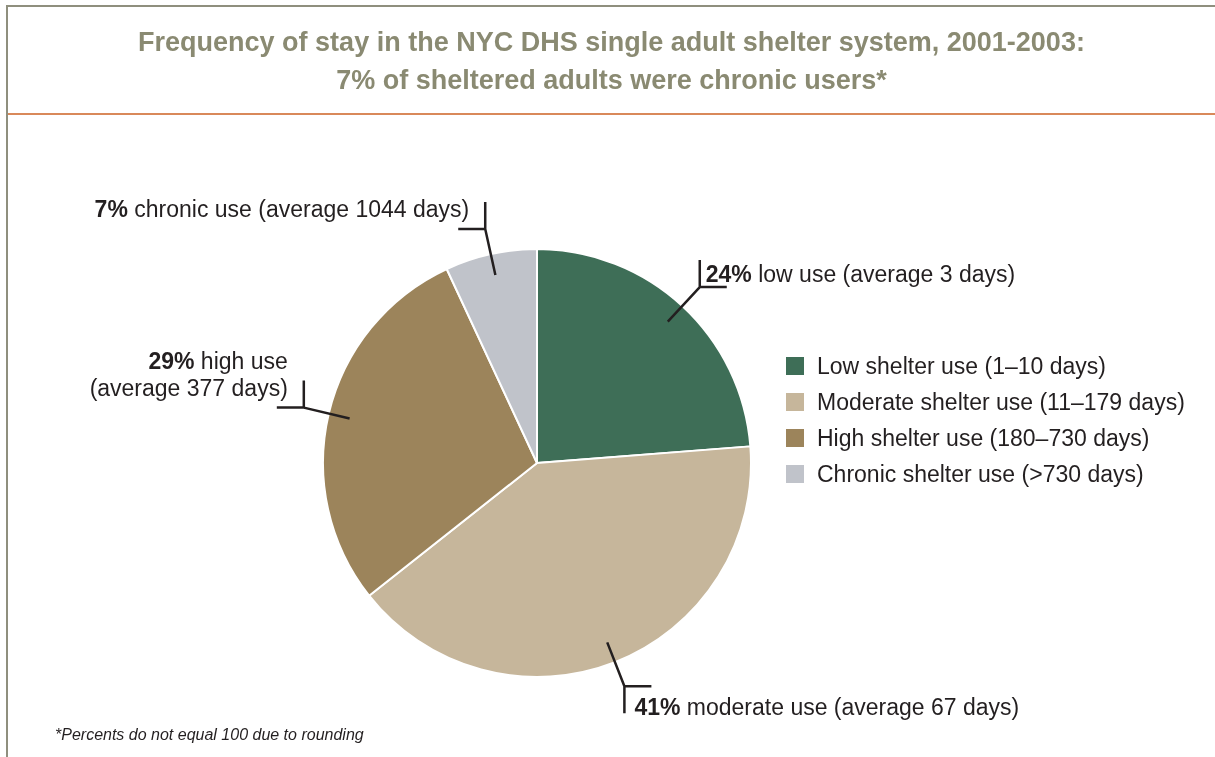 The width and height of the screenshot is (1215, 757). What do you see at coordinates (861, 275) in the screenshot?
I see `data-label: 24% low use (average 3 days)` at bounding box center [861, 275].